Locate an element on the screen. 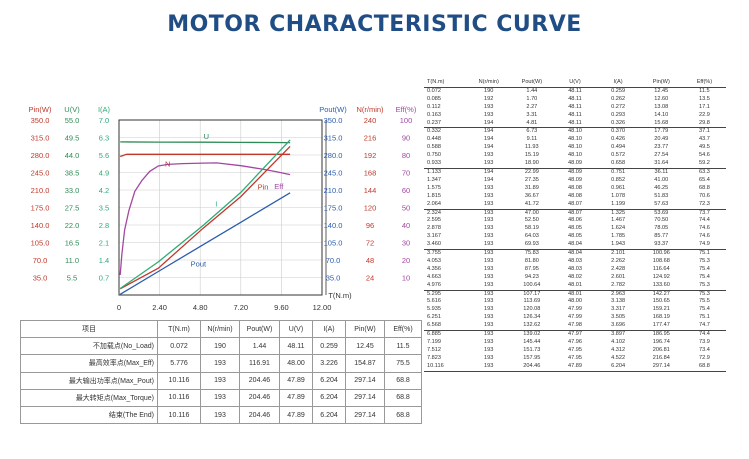 The image size is (749, 459). data-cell: 3.897 is located at coordinates (618, 334).